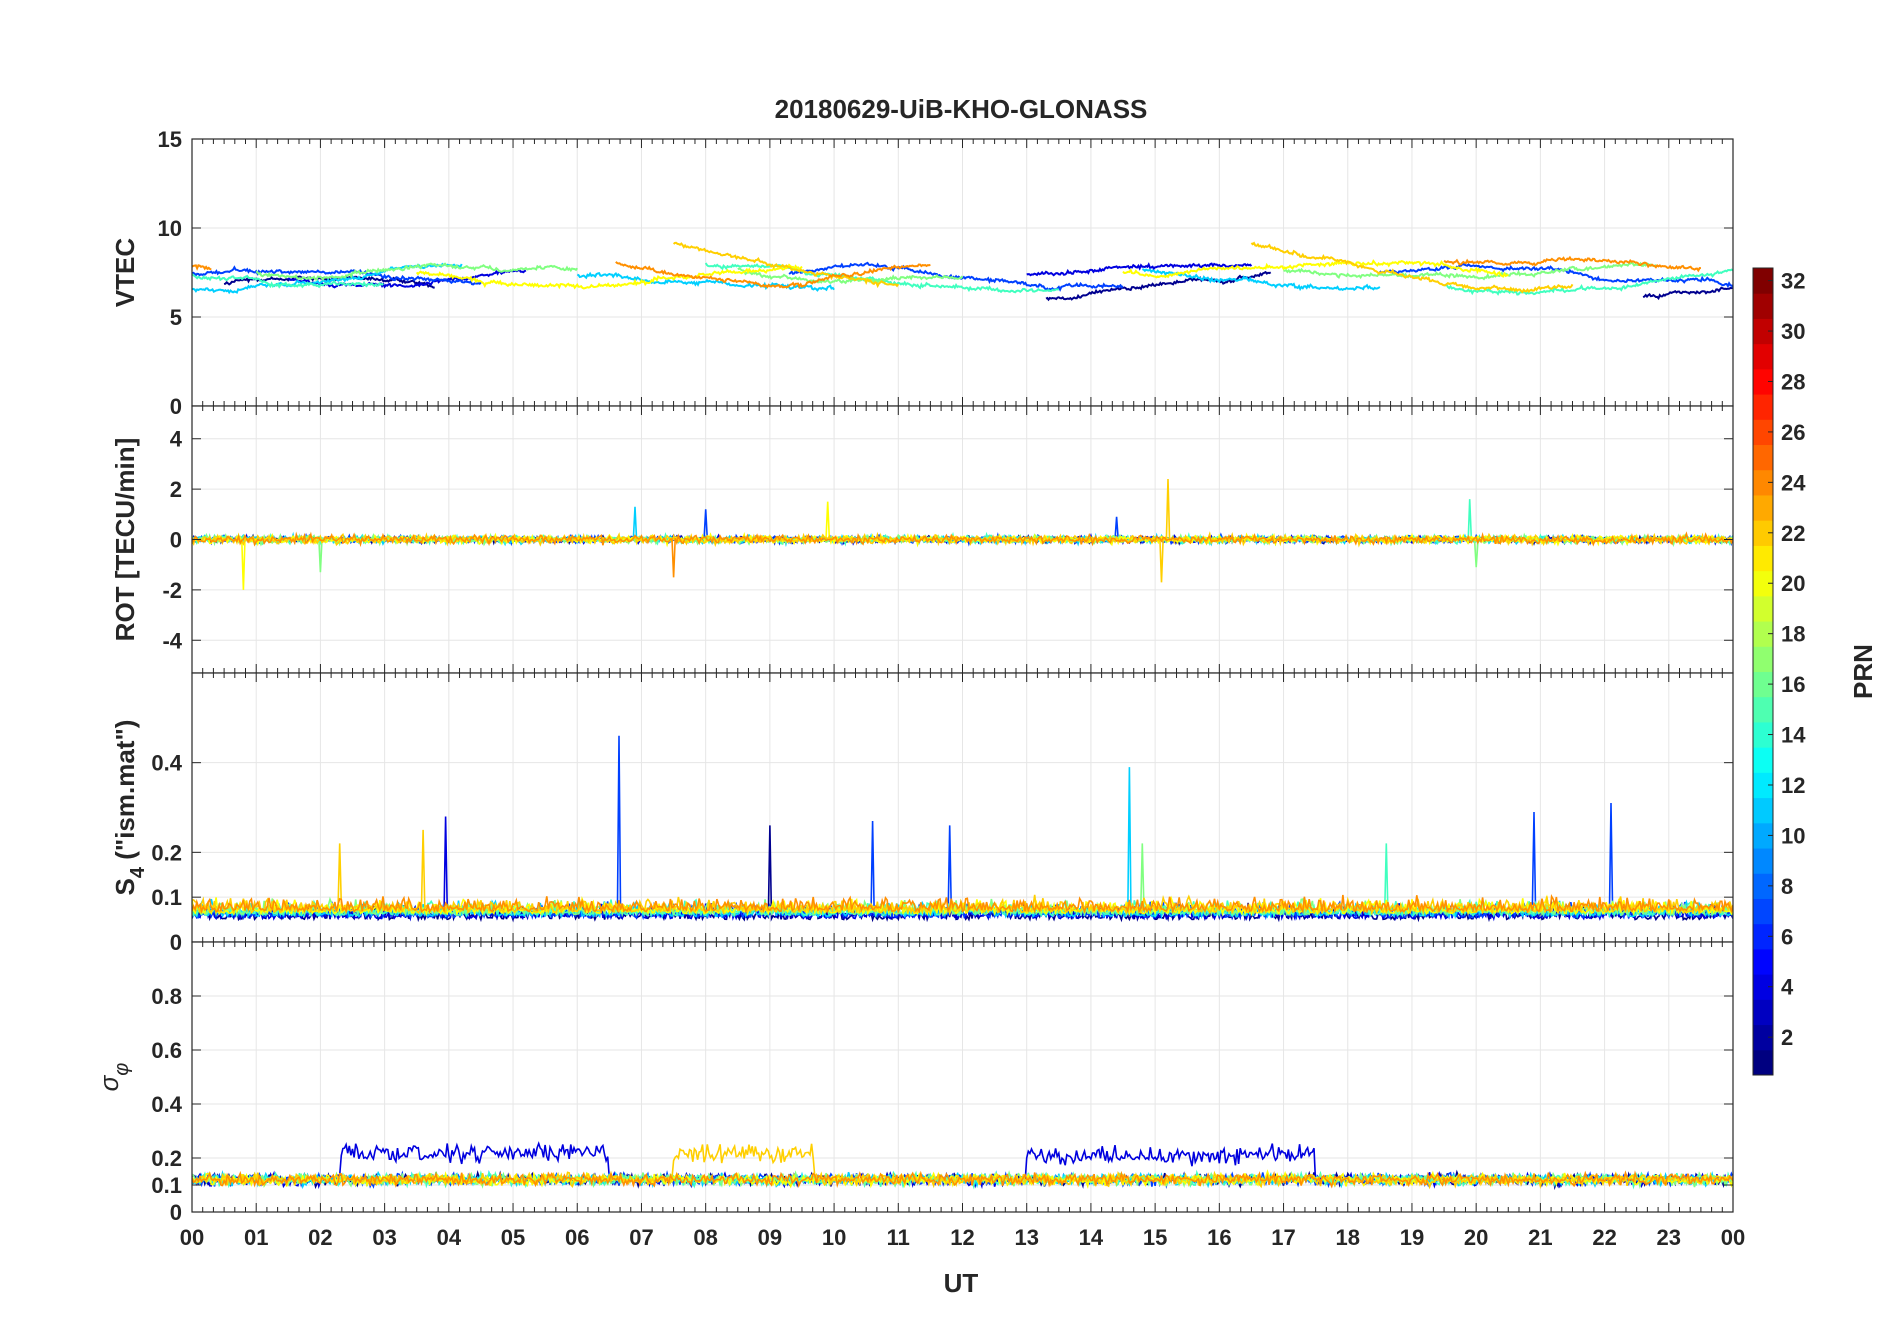  I want to click on y-tick-label: 0.6, so click(166, 1050).